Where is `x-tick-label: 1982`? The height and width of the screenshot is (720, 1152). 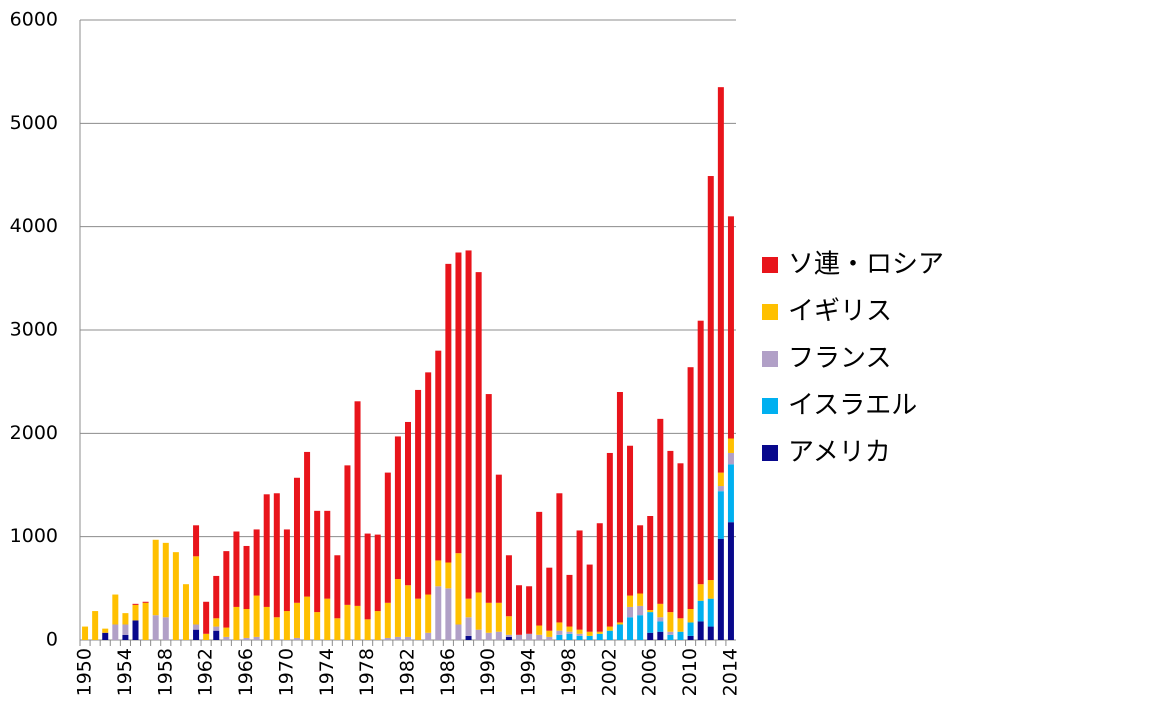 x-tick-label: 1982 is located at coordinates (408, 672).